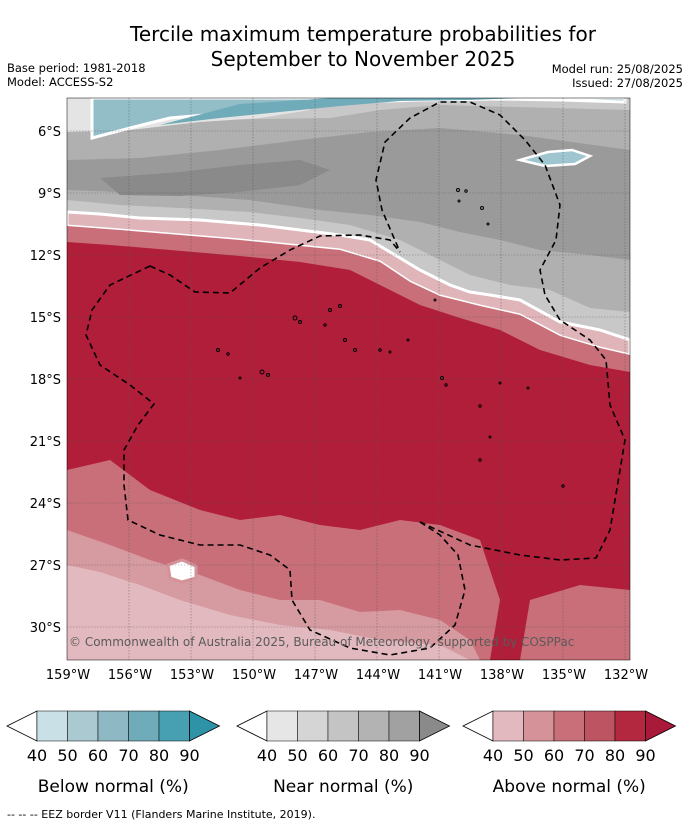 Image resolution: width=690 pixels, height=827 pixels. I want to click on meta-right: Model run: 25/08/2025 Issued: 27/08/2025, so click(617, 76).